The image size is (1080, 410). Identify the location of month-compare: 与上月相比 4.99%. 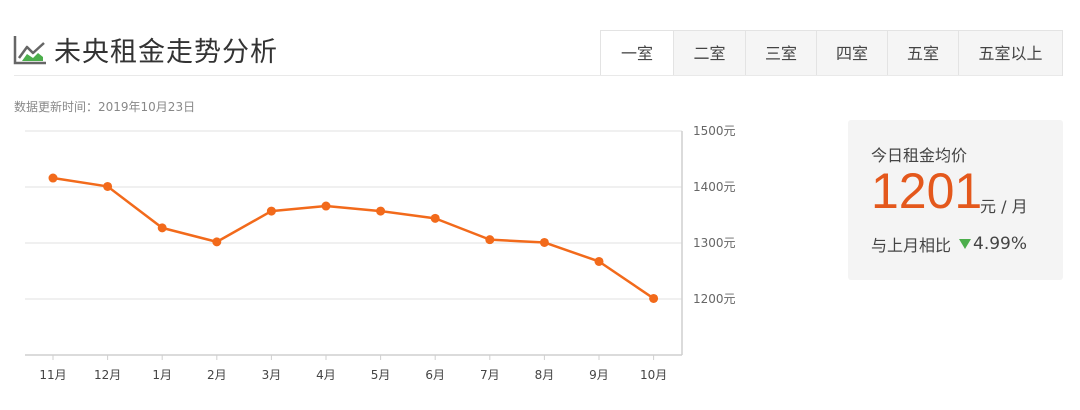
(949, 244).